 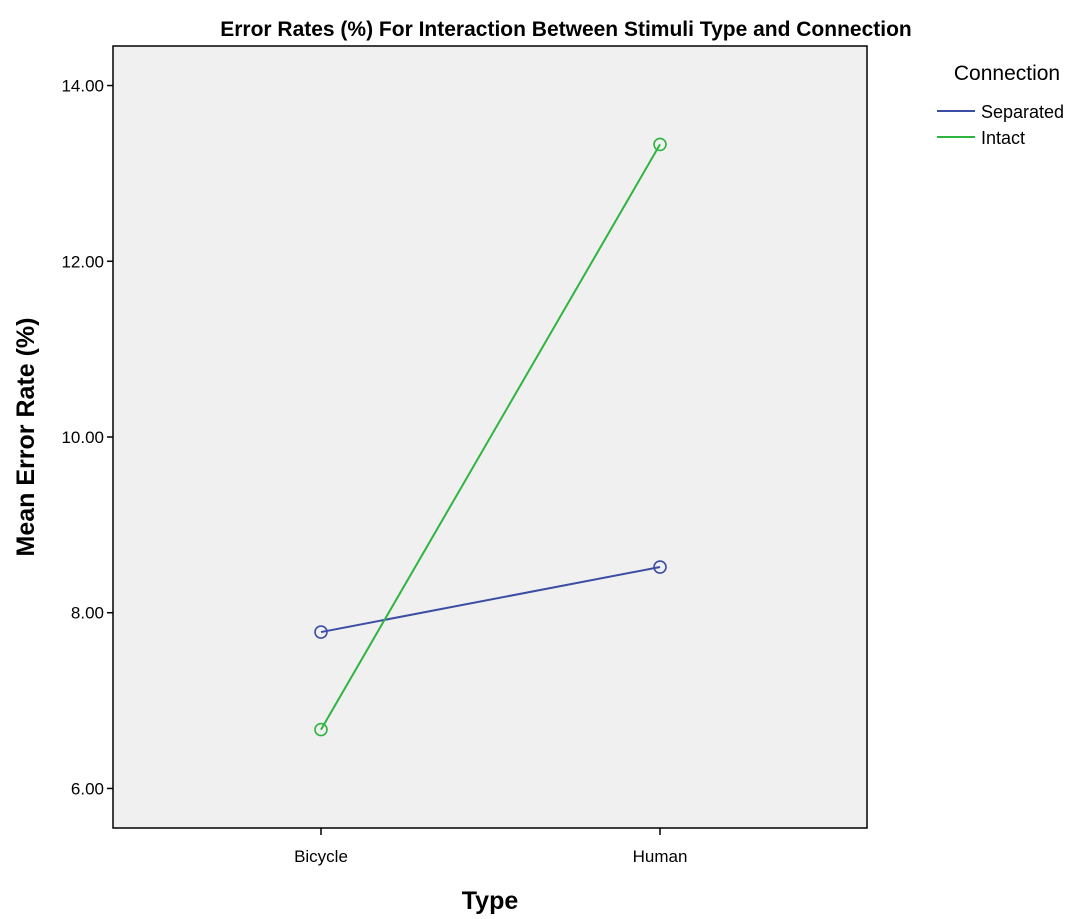 I want to click on y-tick-label: 10.00, so click(x=82, y=437).